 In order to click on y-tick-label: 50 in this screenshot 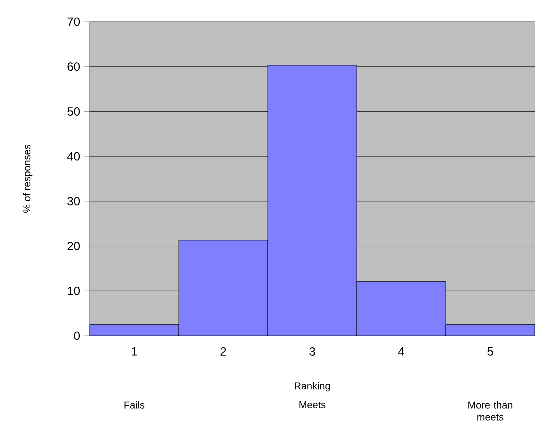, I will do `click(74, 111)`.